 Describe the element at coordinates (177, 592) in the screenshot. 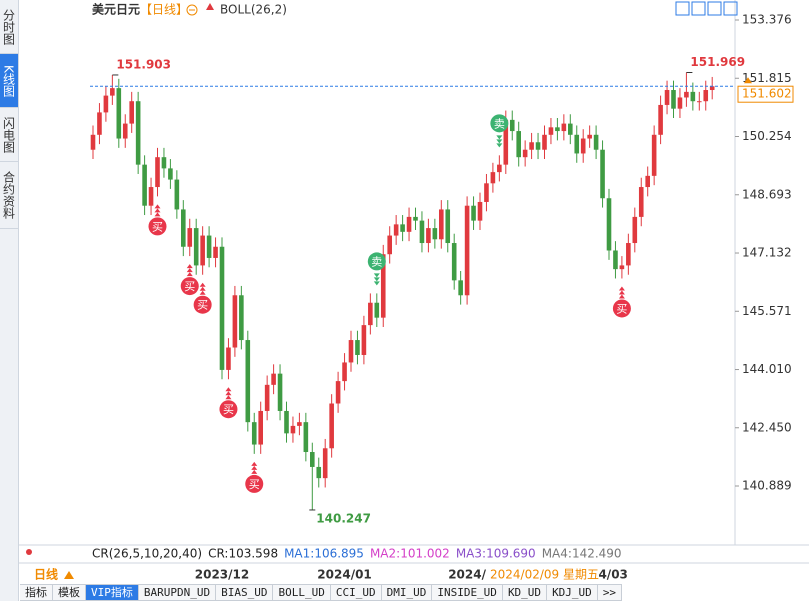

I see `indicator-tab: BARUPDN_UD` at that location.